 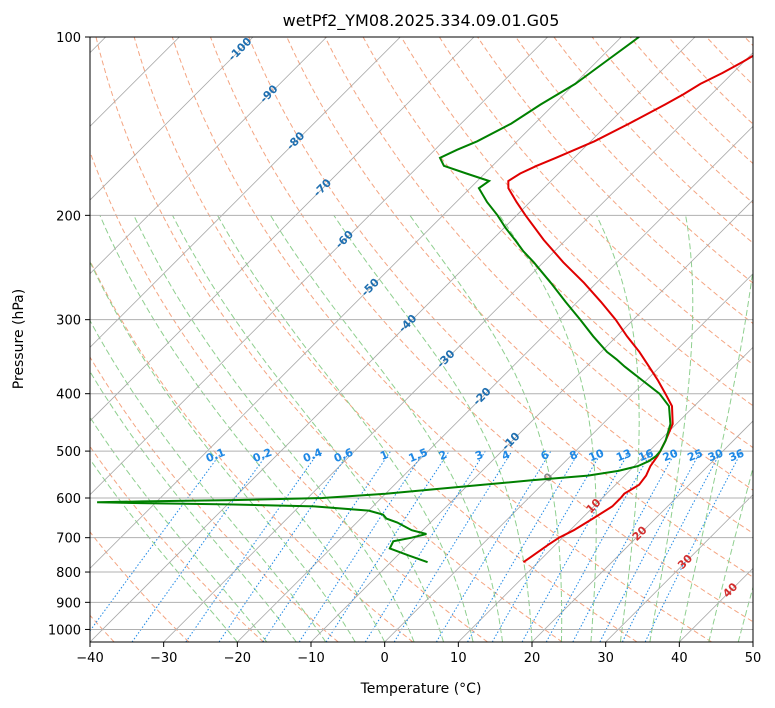 I want to click on y-tick-label: 100, so click(x=68, y=38).